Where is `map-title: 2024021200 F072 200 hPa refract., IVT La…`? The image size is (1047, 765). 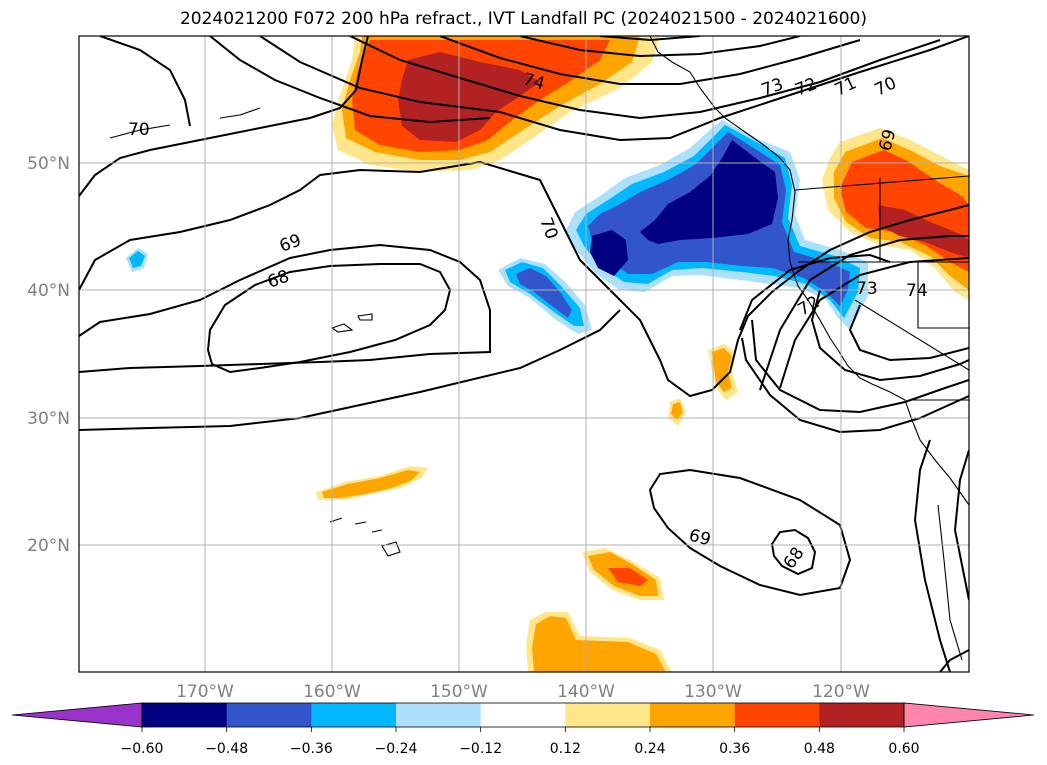 map-title: 2024021200 F072 200 hPa refract., IVT La… is located at coordinates (523, 19).